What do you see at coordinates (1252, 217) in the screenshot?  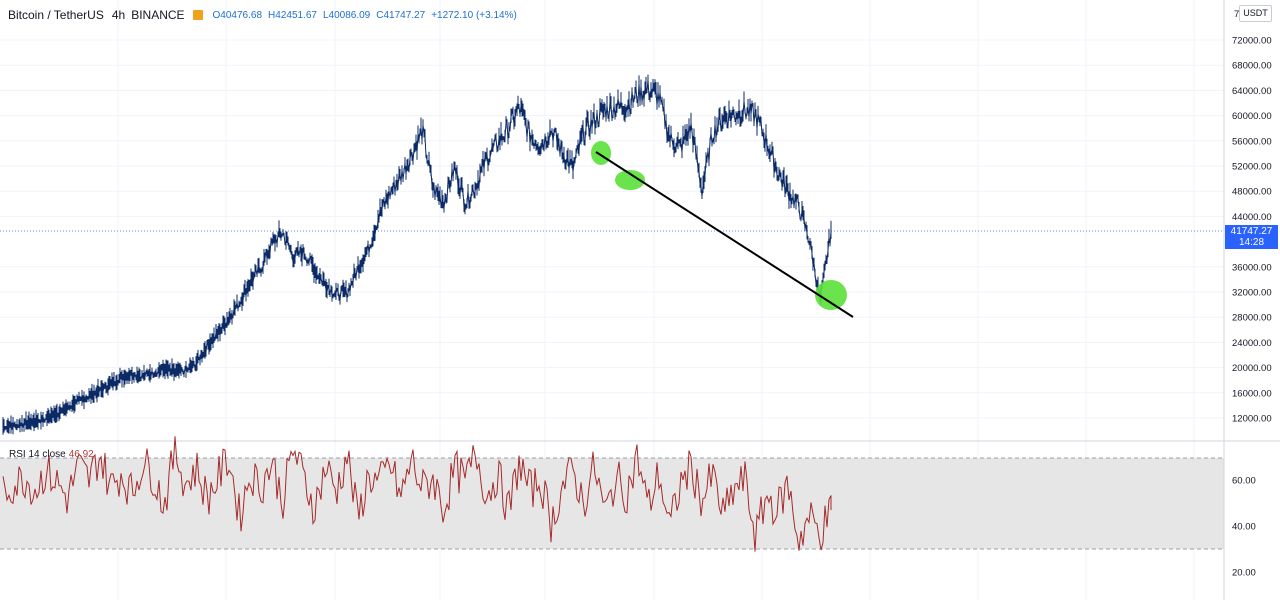 I see `price-tick-label: 44000.00` at bounding box center [1252, 217].